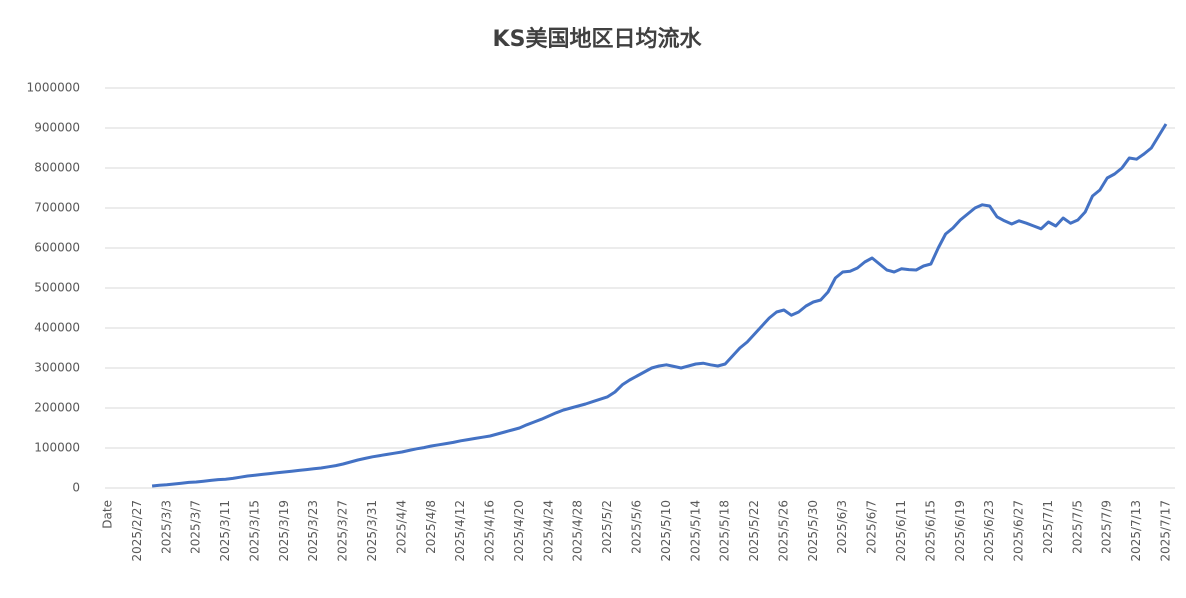  I want to click on y-tick-label: 1000000, so click(53, 88).